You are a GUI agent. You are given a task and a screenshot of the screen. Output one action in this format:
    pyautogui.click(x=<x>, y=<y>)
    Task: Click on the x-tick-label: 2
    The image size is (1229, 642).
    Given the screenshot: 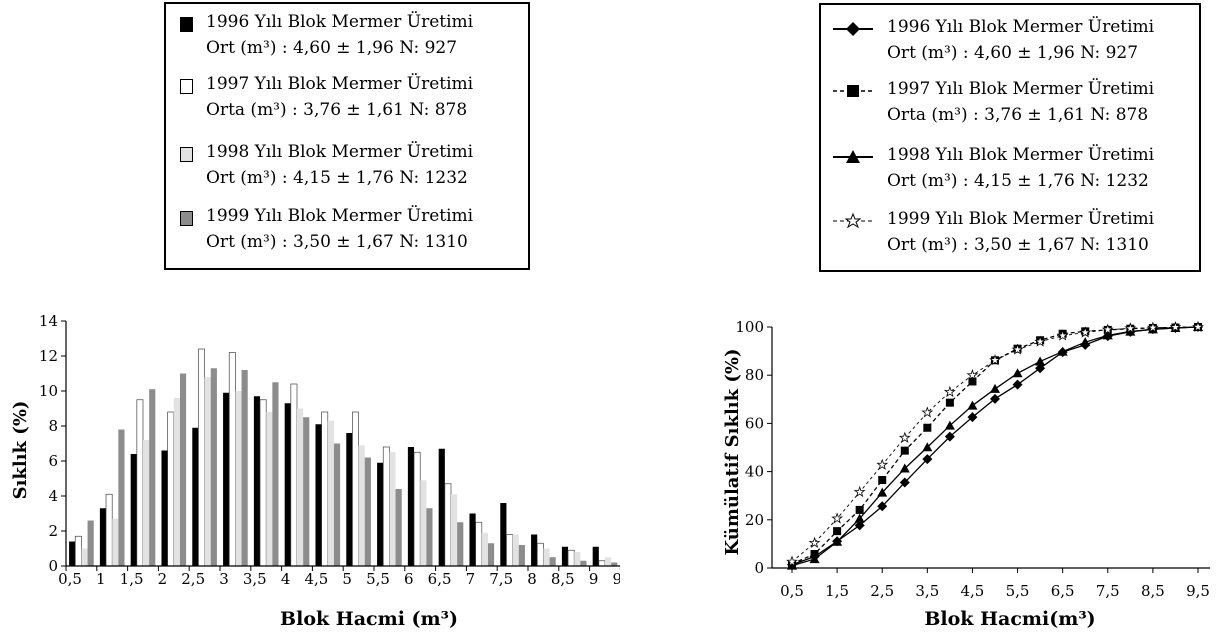 What is the action you would take?
    pyautogui.click(x=163, y=579)
    